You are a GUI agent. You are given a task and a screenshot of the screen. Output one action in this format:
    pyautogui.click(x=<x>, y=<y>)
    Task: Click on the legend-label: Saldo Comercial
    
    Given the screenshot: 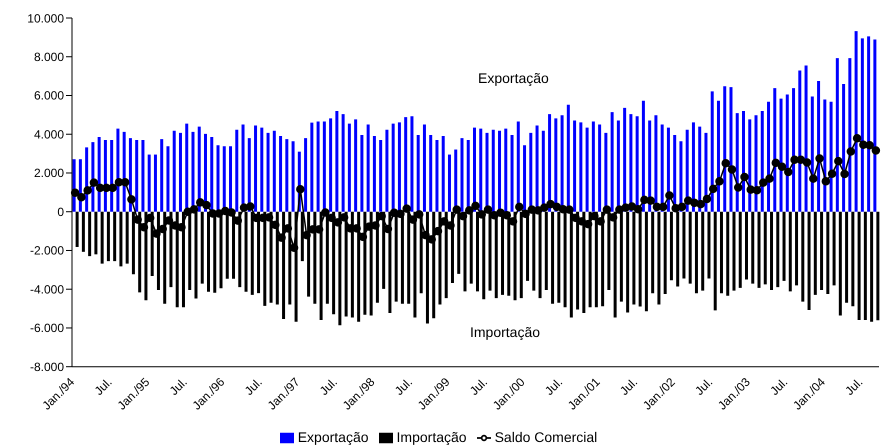 What is the action you would take?
    pyautogui.click(x=546, y=436)
    